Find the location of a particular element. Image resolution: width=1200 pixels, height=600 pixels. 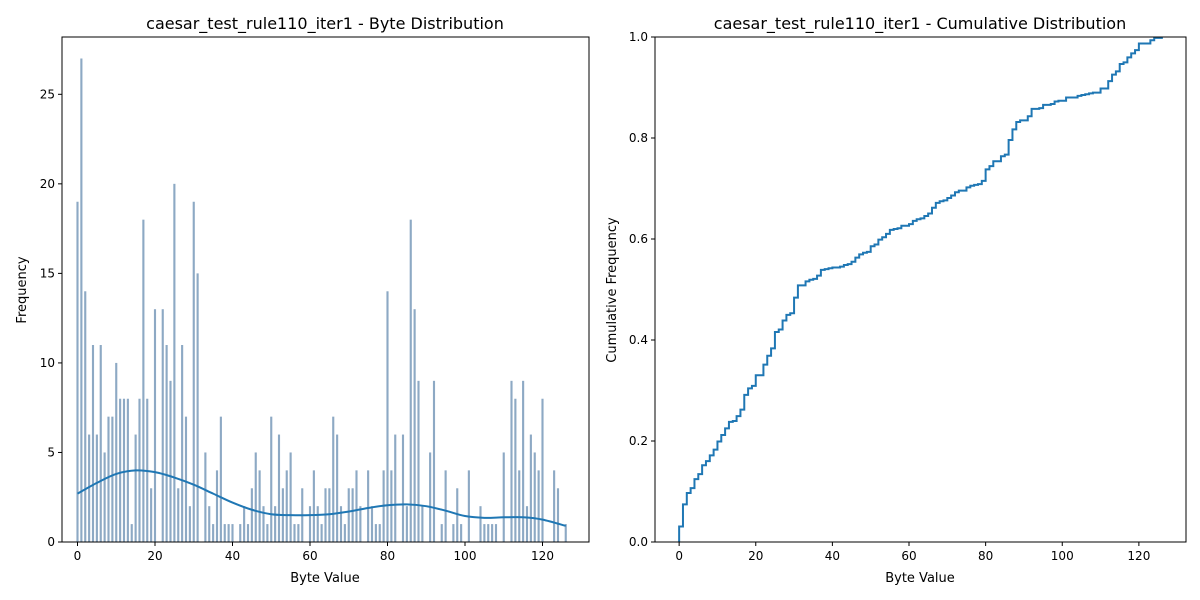

x-tick-label: 100 is located at coordinates (465, 556).